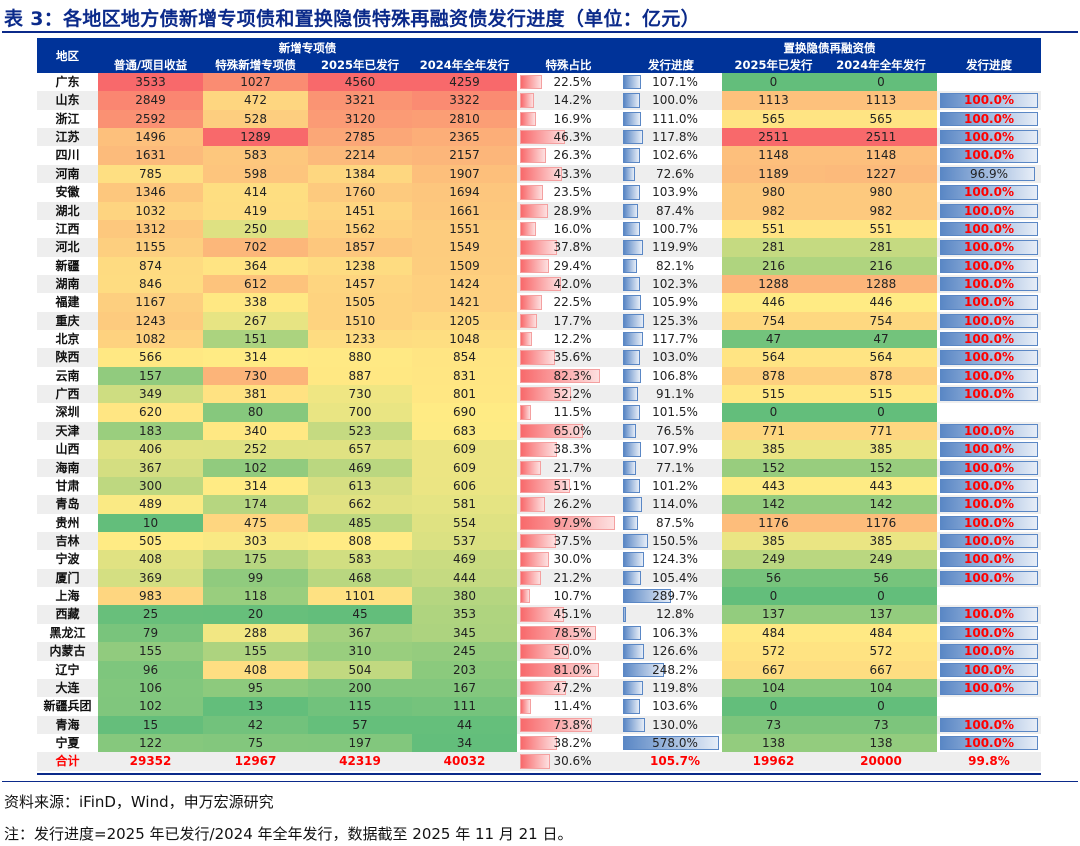 This screenshot has width=1080, height=846. Describe the element at coordinates (255, 320) in the screenshot. I see `cell-value: 267` at that location.